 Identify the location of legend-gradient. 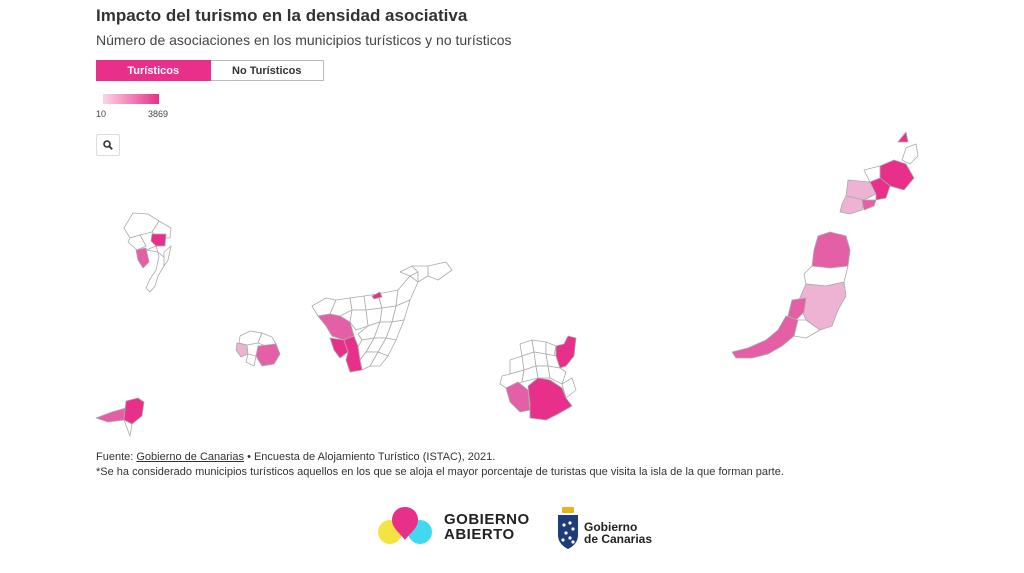
(131, 99).